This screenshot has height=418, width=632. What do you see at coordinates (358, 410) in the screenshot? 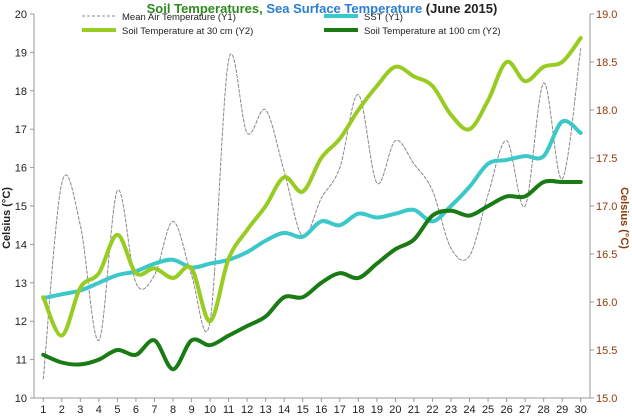
I see `x-tick-label: 18` at bounding box center [358, 410].